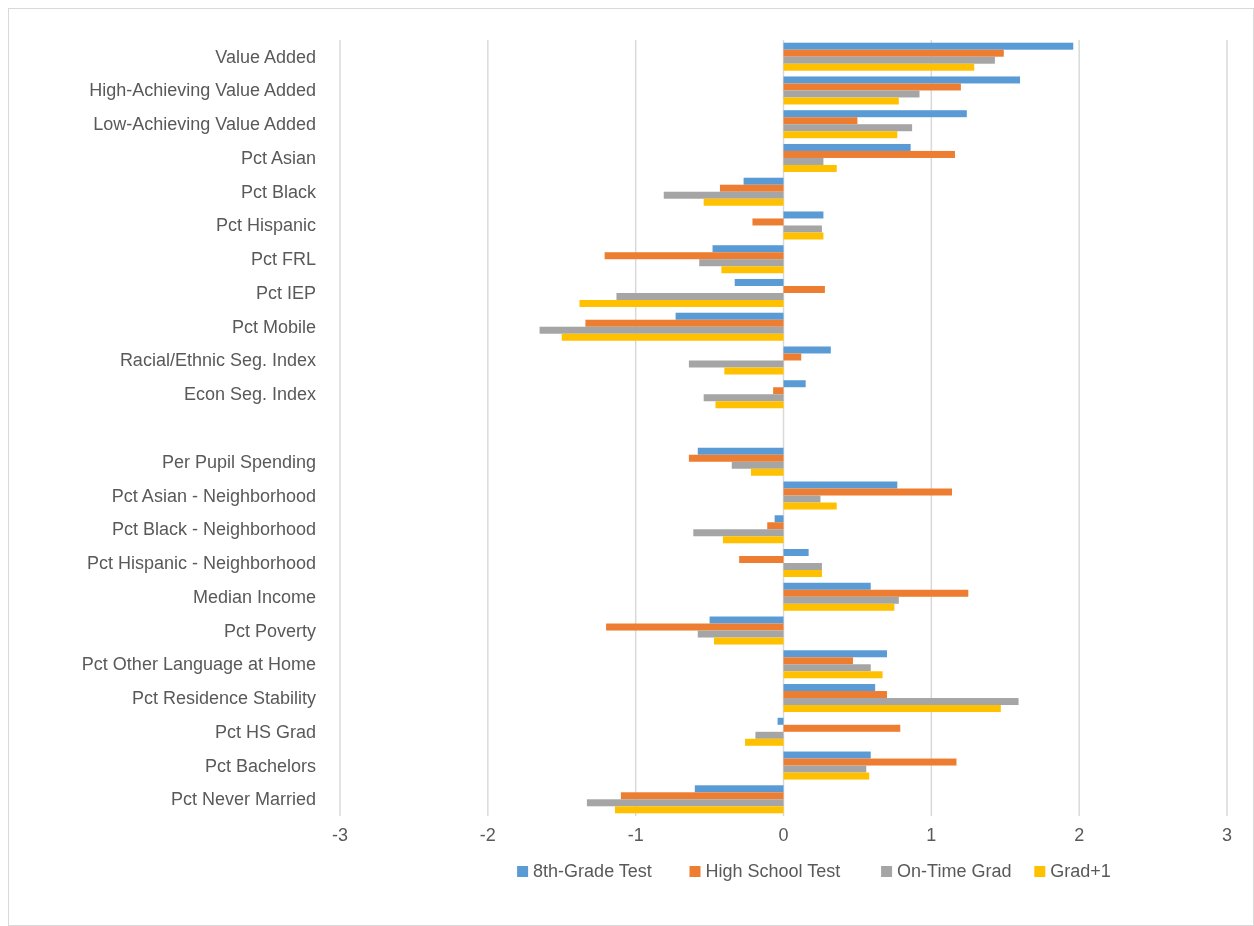  I want to click on x-tick-label: 3, so click(1227, 835).